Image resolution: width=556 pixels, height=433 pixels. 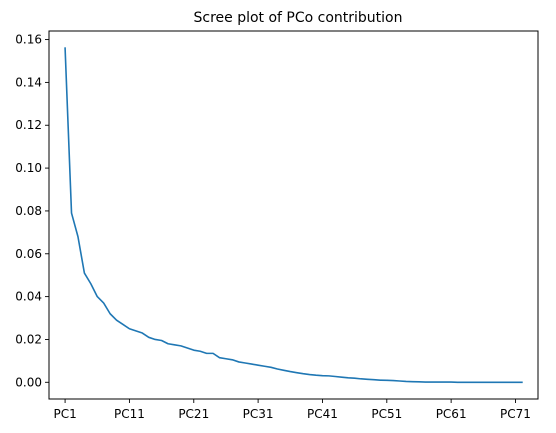 I want to click on y-tick-label: 0.04, so click(x=28, y=297).